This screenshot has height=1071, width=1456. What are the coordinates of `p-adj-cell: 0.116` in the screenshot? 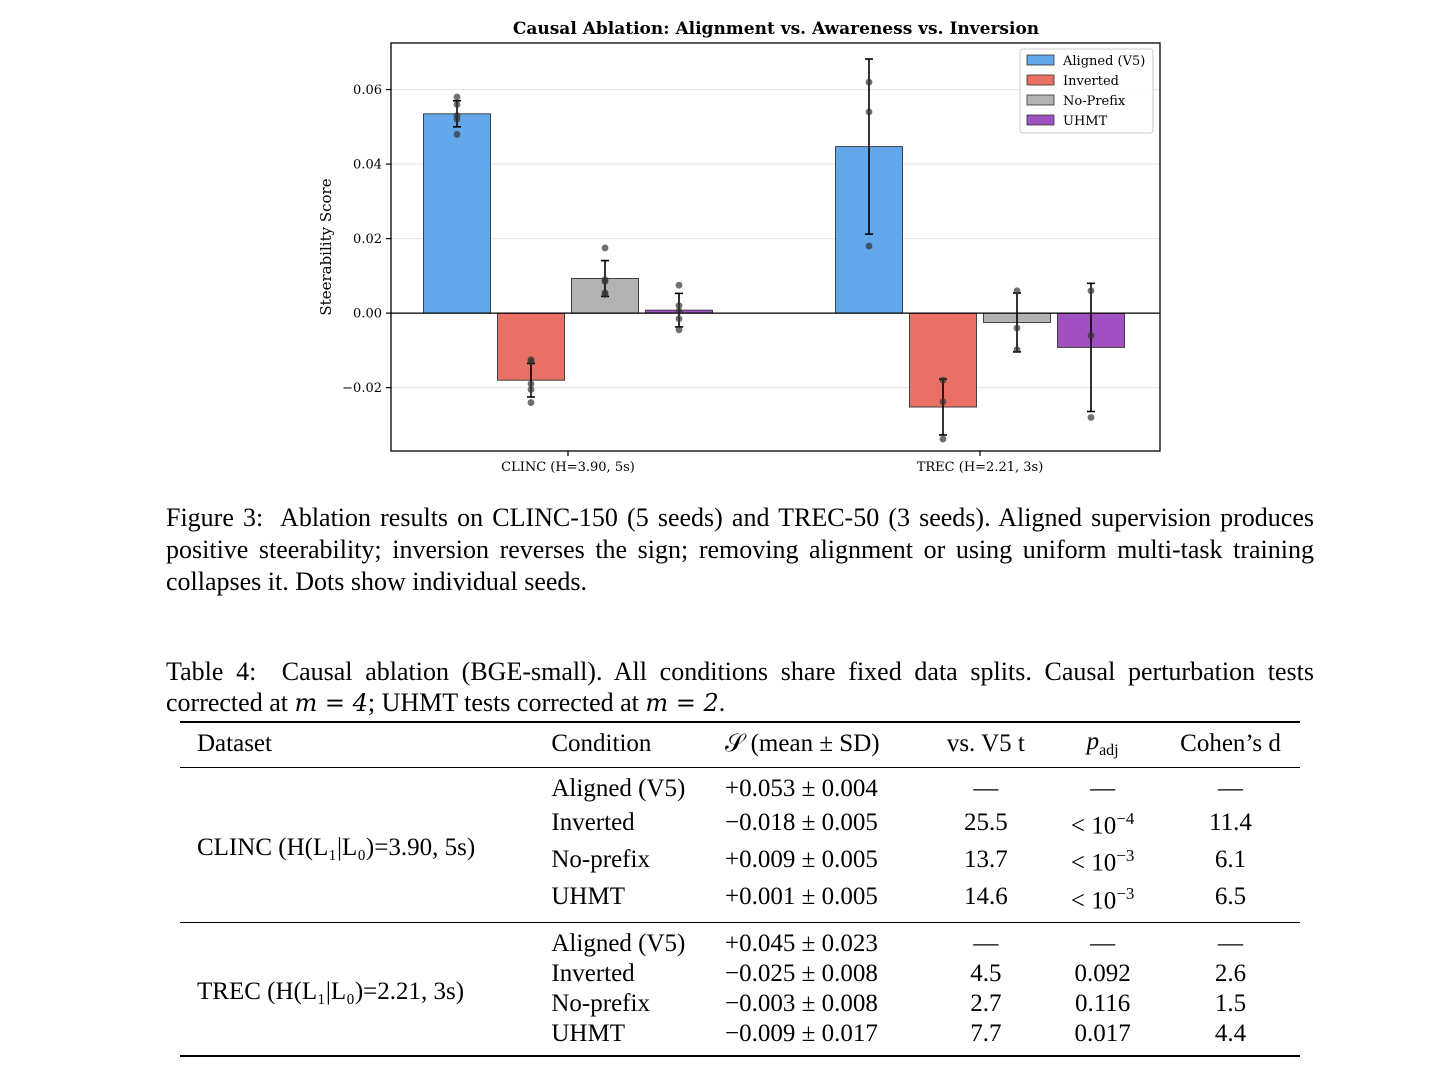 It's located at (1102, 1004).